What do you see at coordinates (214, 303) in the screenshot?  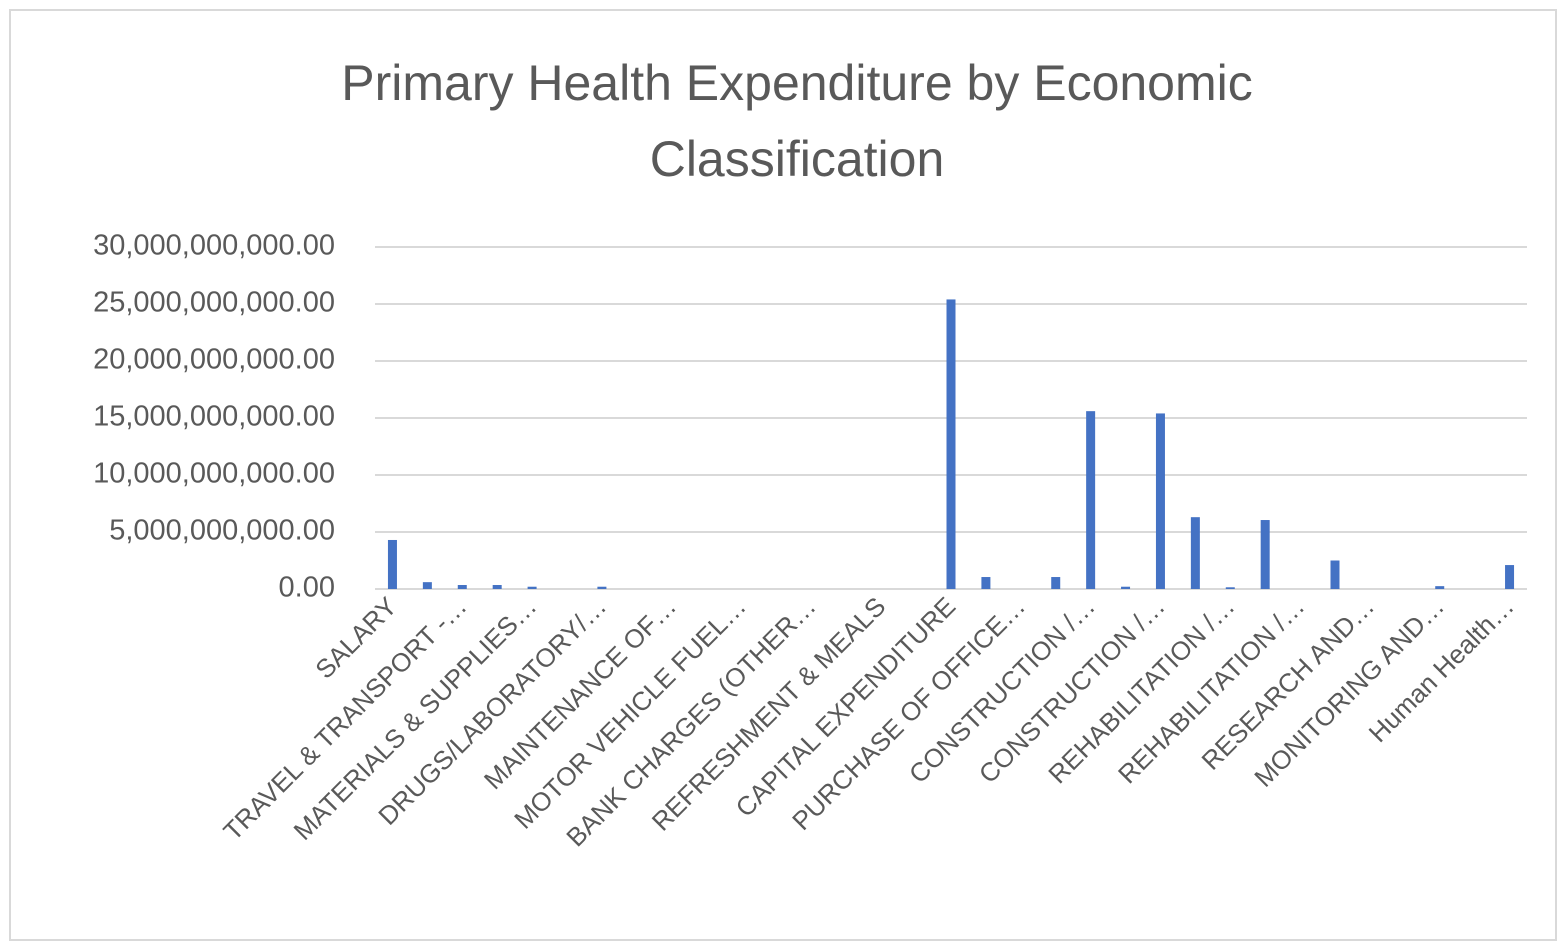 I see `y-tick-label: 25,000,000,000.00` at bounding box center [214, 303].